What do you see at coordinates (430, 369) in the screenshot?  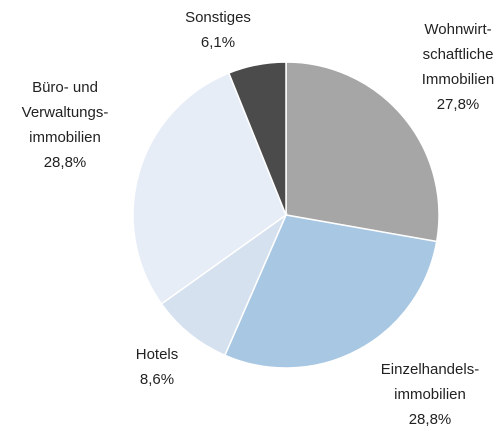 I see `slice-label: Einzelhandels-` at bounding box center [430, 369].